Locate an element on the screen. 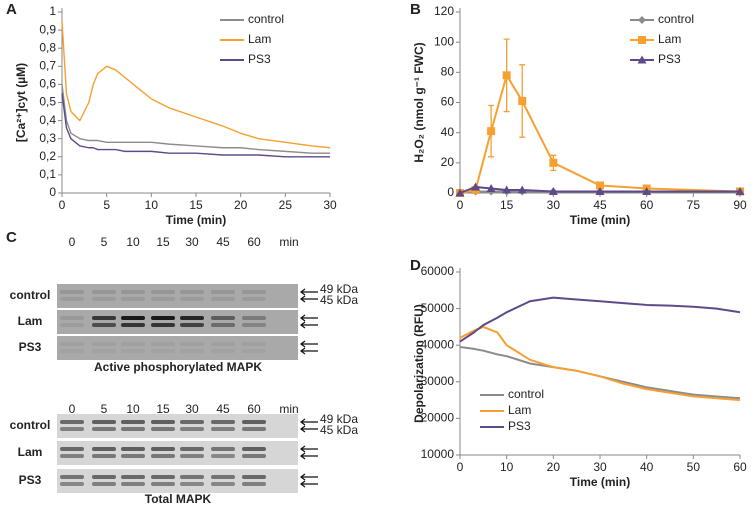  y-tick-label: 60000 is located at coordinates (438, 271).